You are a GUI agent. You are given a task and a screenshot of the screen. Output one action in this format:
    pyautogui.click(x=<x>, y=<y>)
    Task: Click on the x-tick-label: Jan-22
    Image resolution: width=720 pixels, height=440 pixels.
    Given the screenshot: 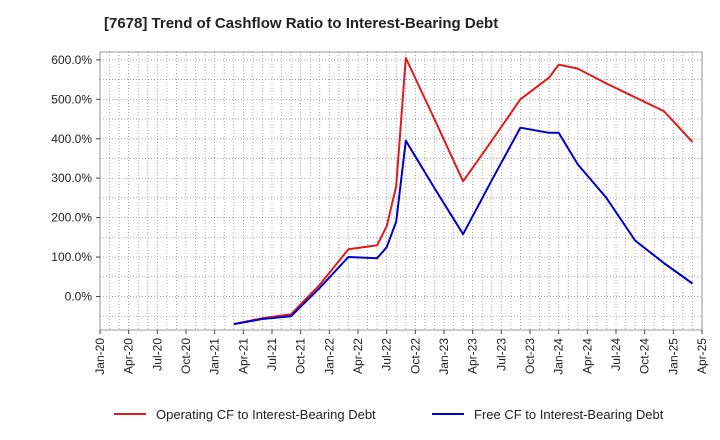 What is the action you would take?
    pyautogui.click(x=329, y=356)
    